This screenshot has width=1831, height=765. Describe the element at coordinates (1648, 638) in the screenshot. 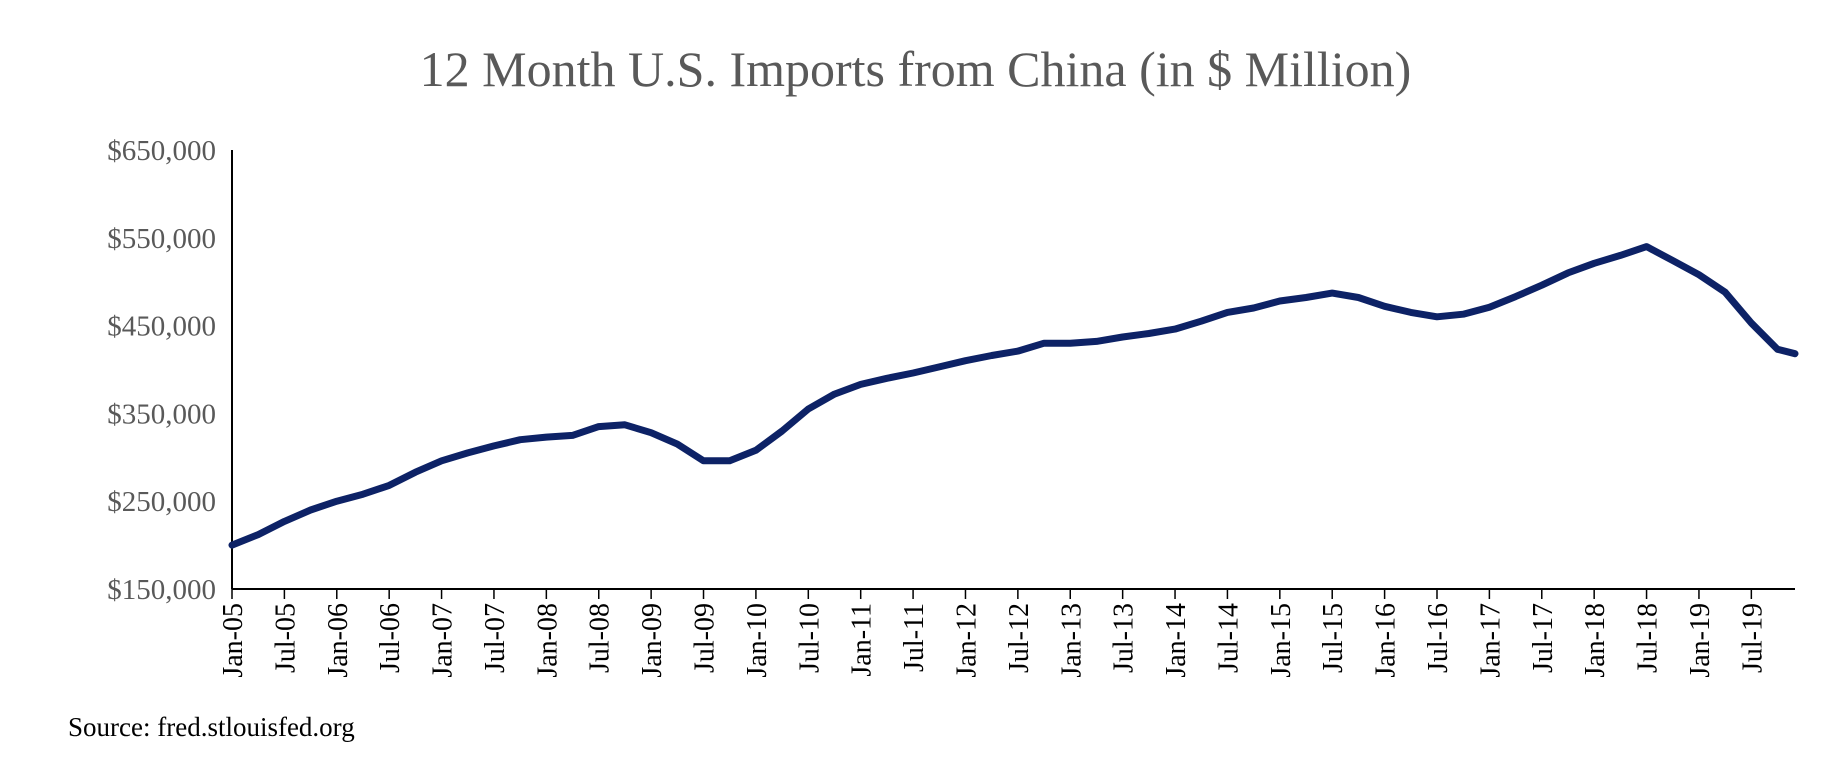

I see `x-tick-label: Jul-18` at that location.